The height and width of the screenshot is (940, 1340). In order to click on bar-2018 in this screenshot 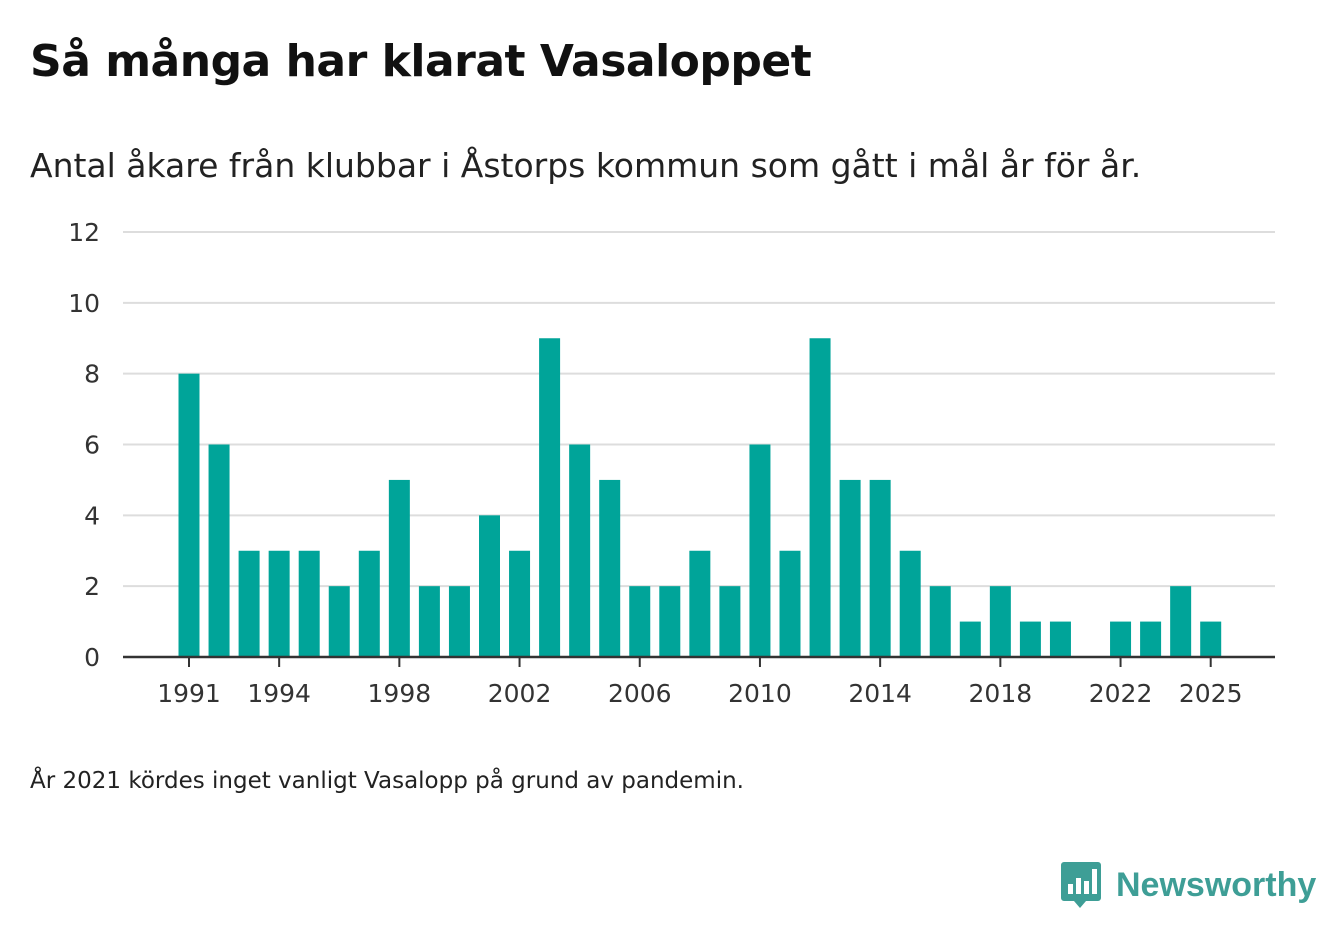, I will do `click(1000, 621)`.